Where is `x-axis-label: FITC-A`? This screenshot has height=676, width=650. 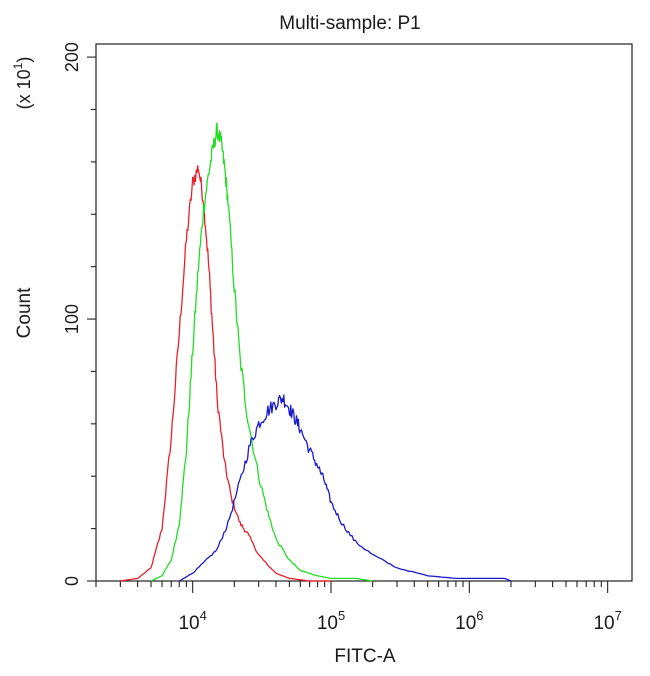
x-axis-label: FITC-A is located at coordinates (365, 656).